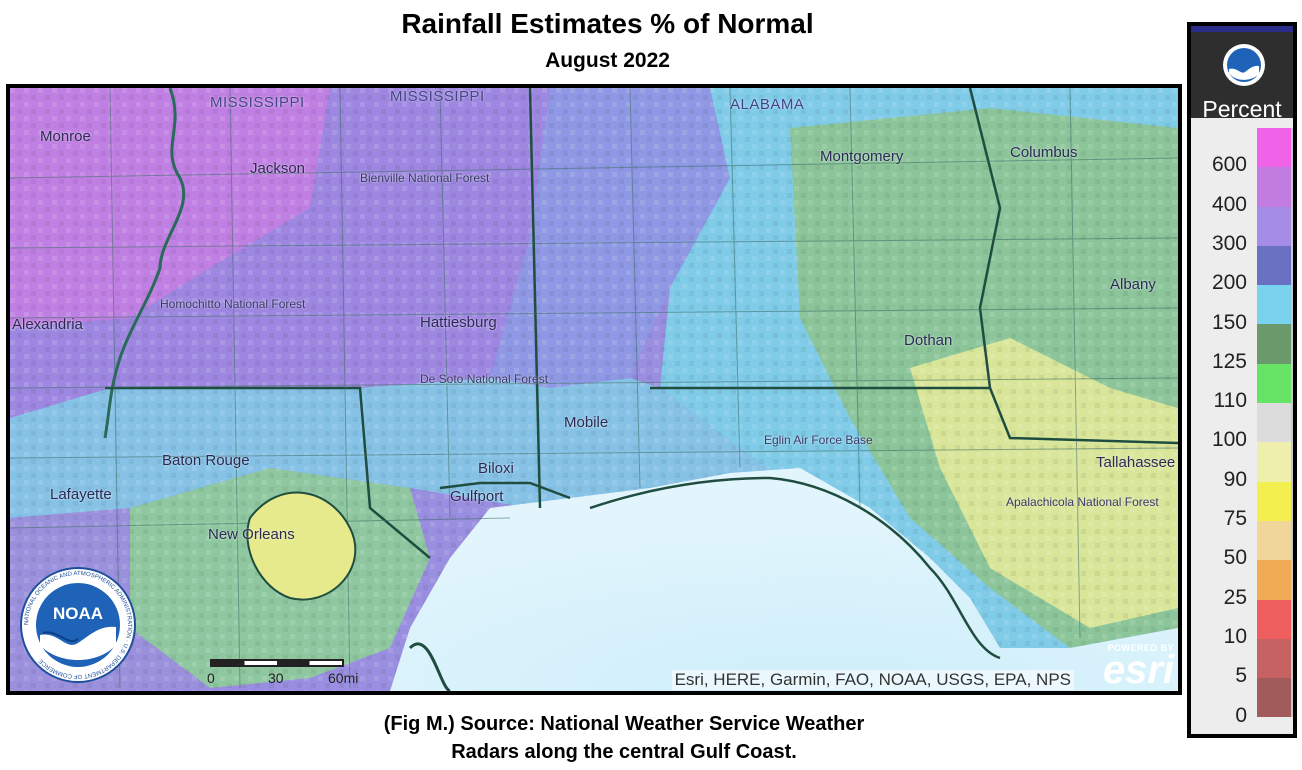 The image size is (1302, 770). I want to click on legend-label: 100, so click(1229, 440).